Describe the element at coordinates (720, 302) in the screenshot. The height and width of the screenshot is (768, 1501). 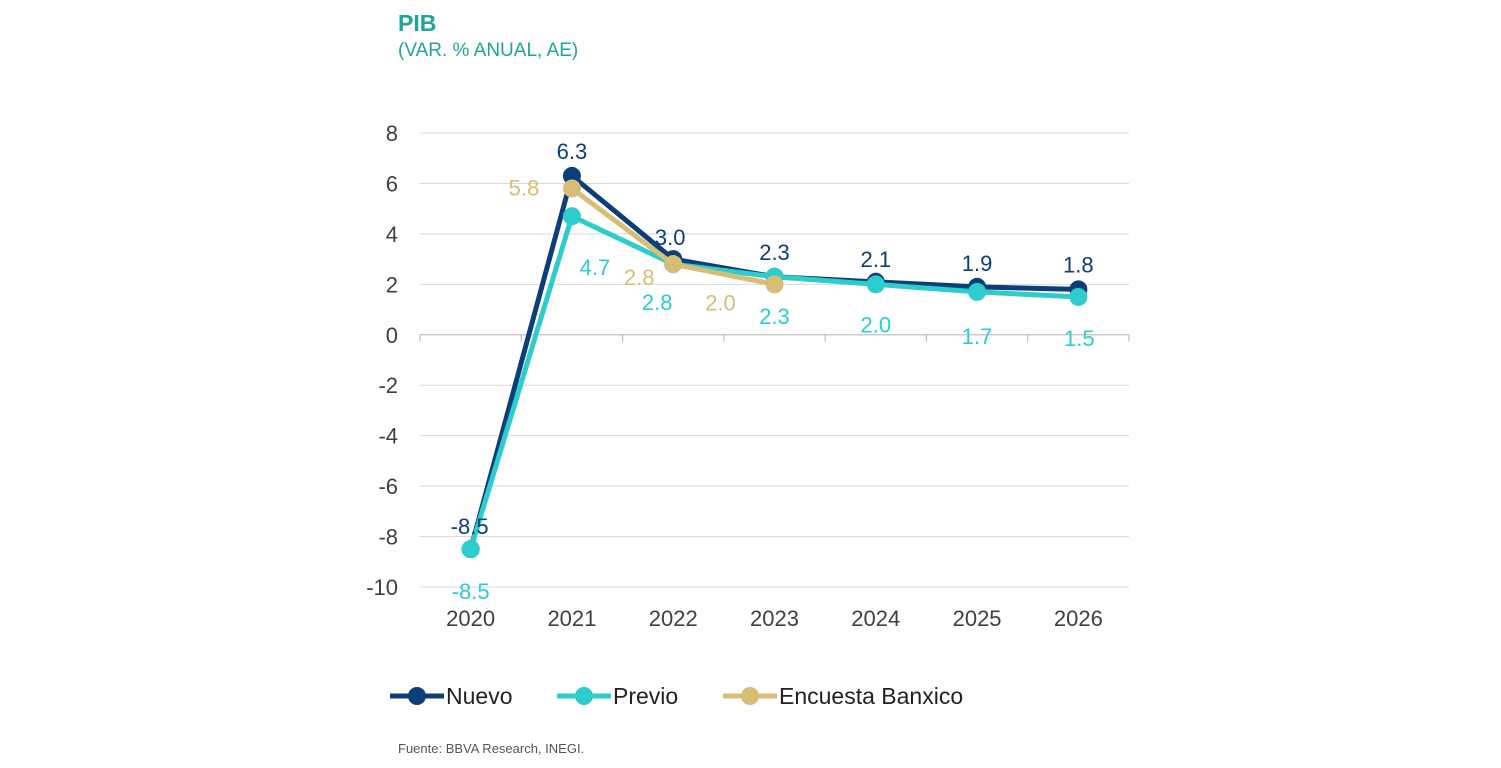
I see `data-label-banxico: 2.0` at that location.